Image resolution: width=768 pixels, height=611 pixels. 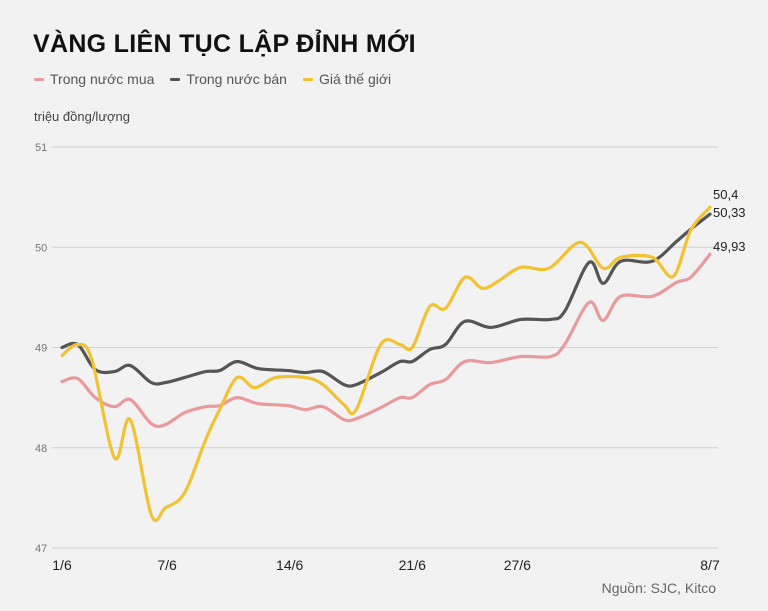 What do you see at coordinates (355, 79) in the screenshot?
I see `legend-label-world: Giá thế giới` at bounding box center [355, 79].